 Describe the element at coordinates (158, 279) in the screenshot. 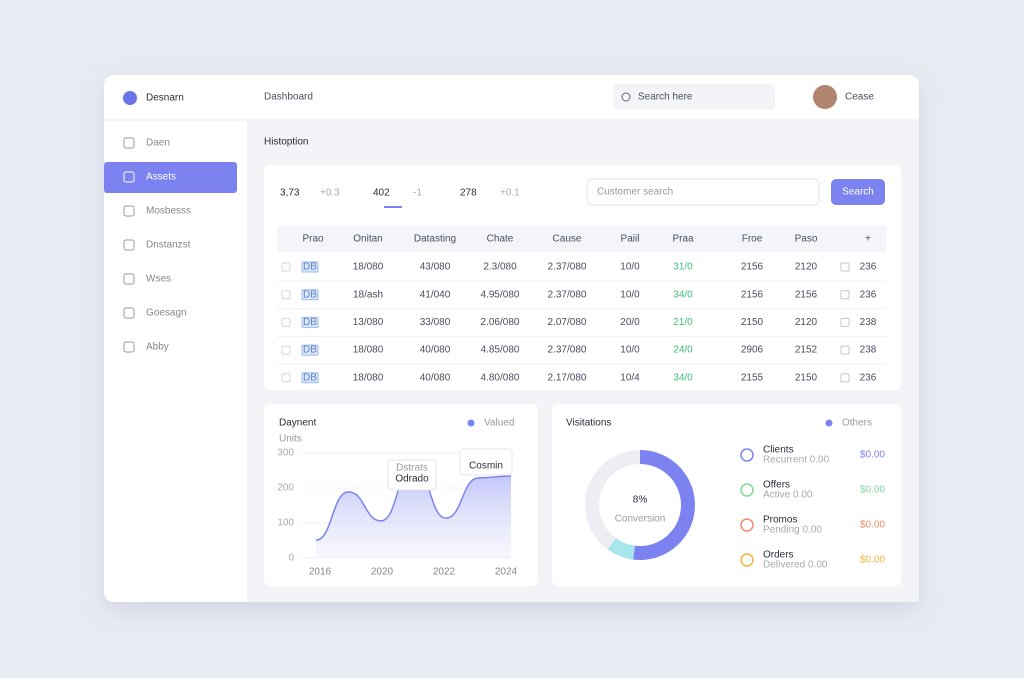

I see `nav-item: Wses` at that location.